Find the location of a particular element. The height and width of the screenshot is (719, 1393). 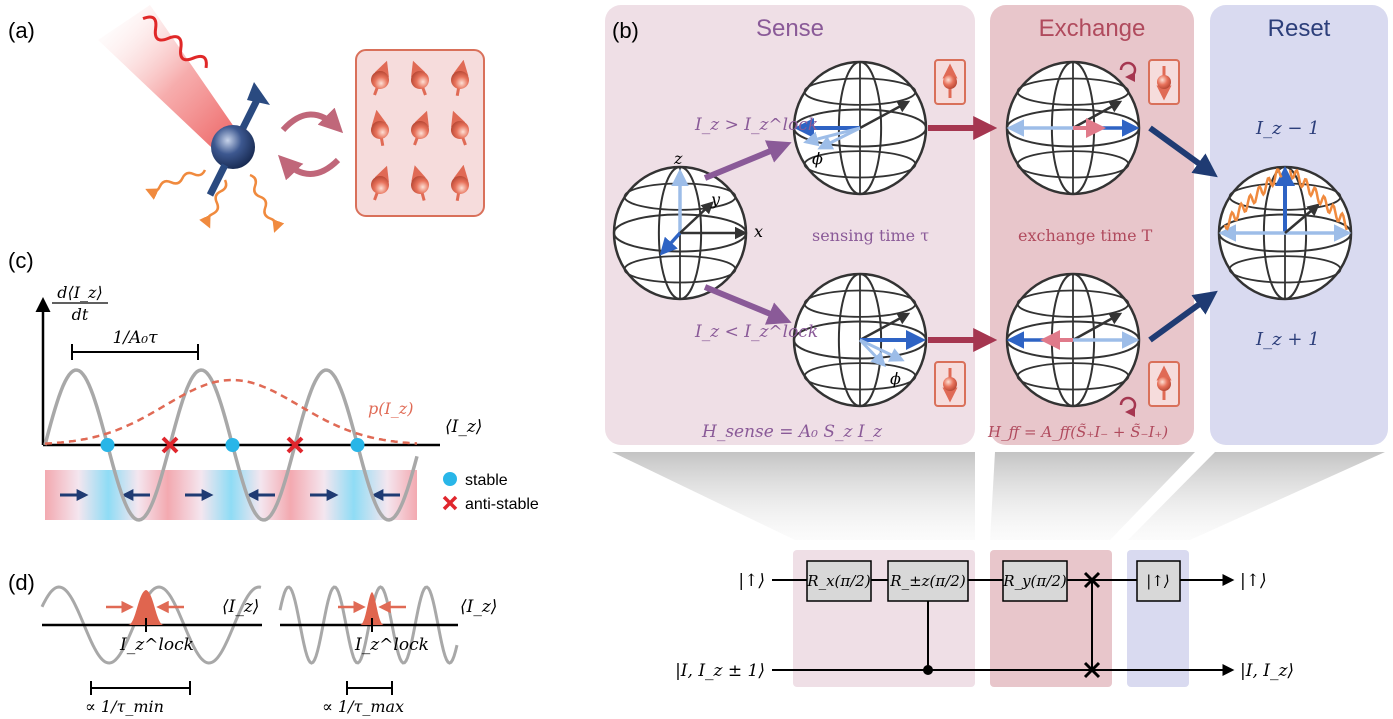

panel-d-label: (d) is located at coordinates (21, 582).